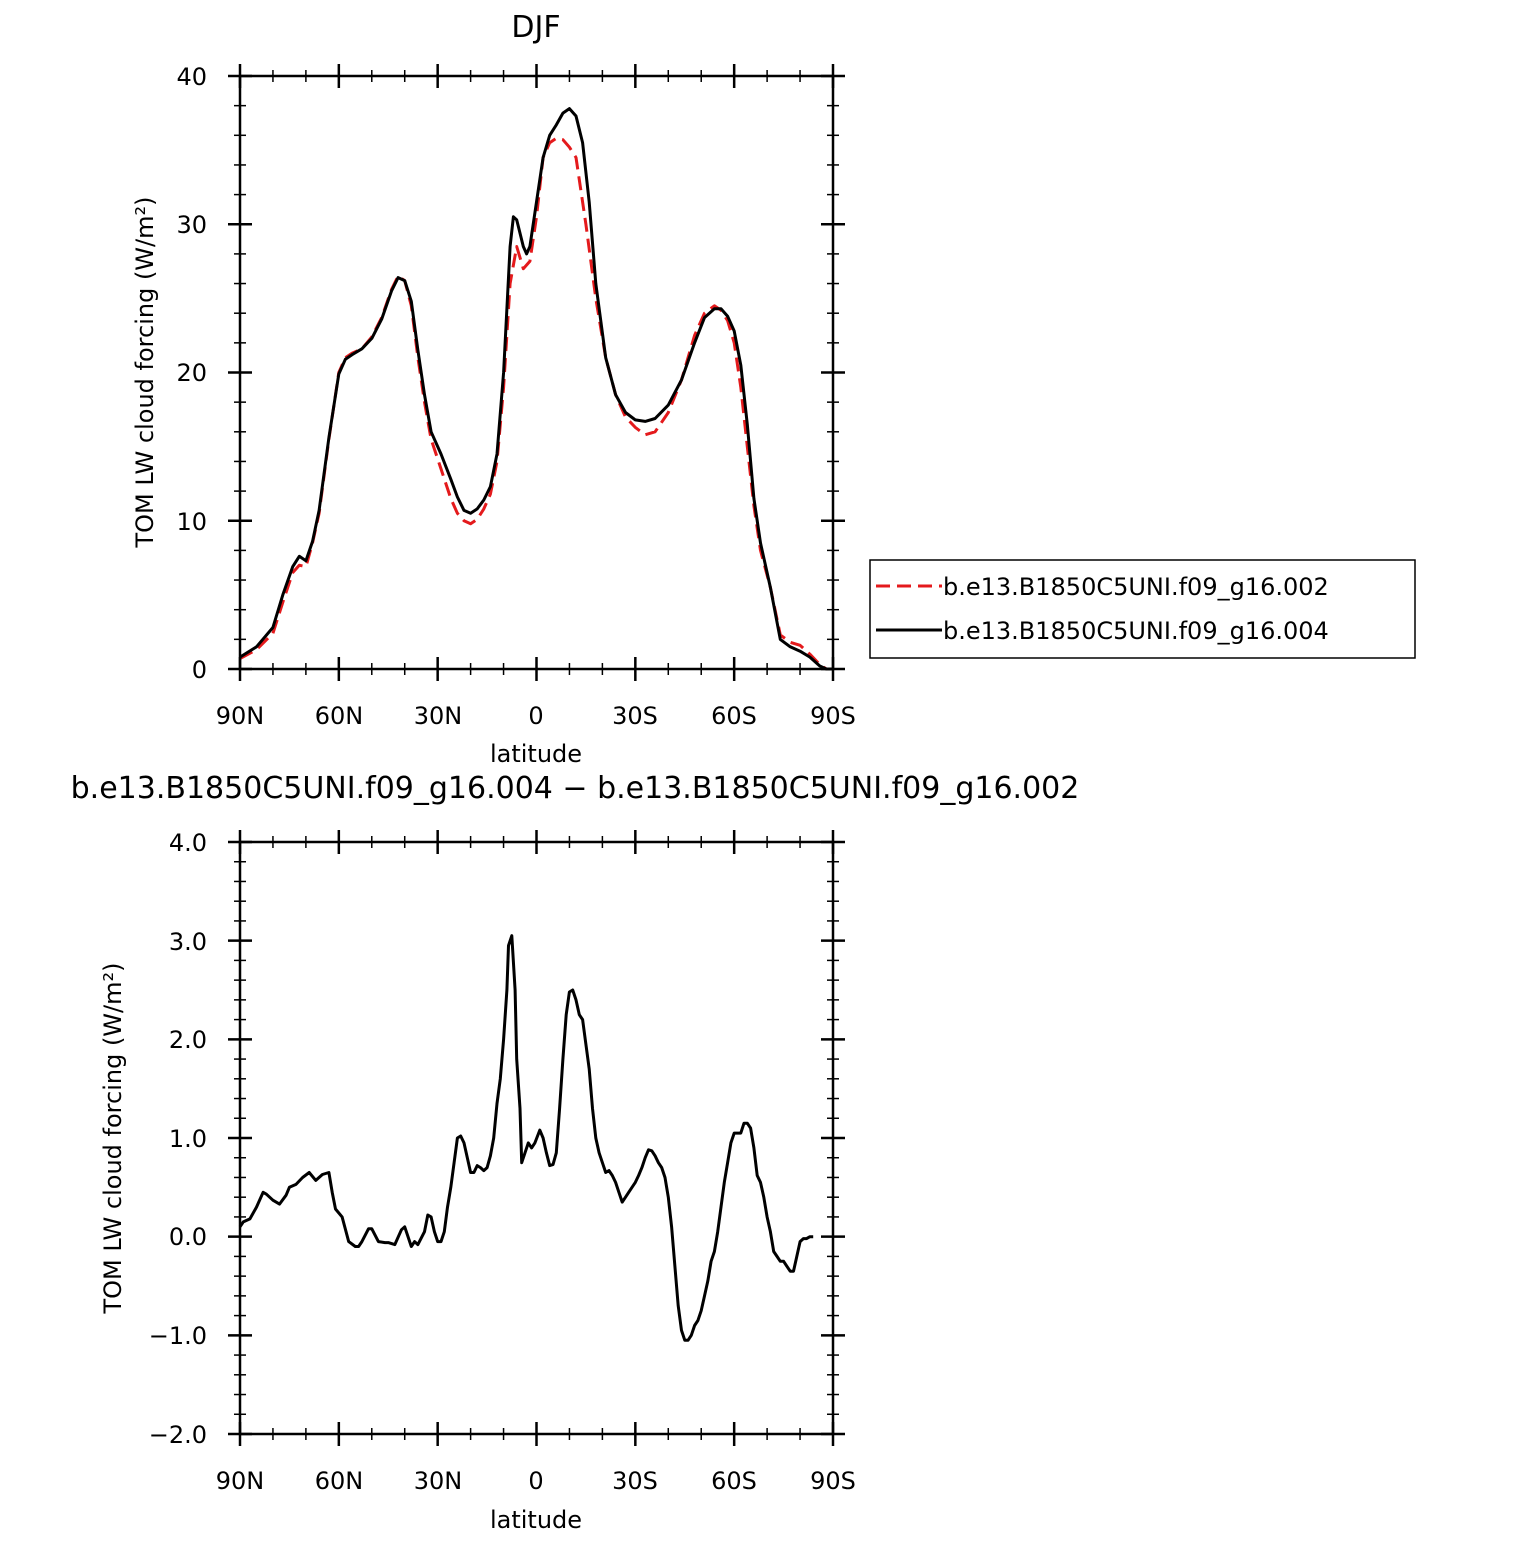 This screenshot has height=1541, width=1522. What do you see at coordinates (536, 754) in the screenshot?
I see `top-x-axis-label: latitude` at bounding box center [536, 754].